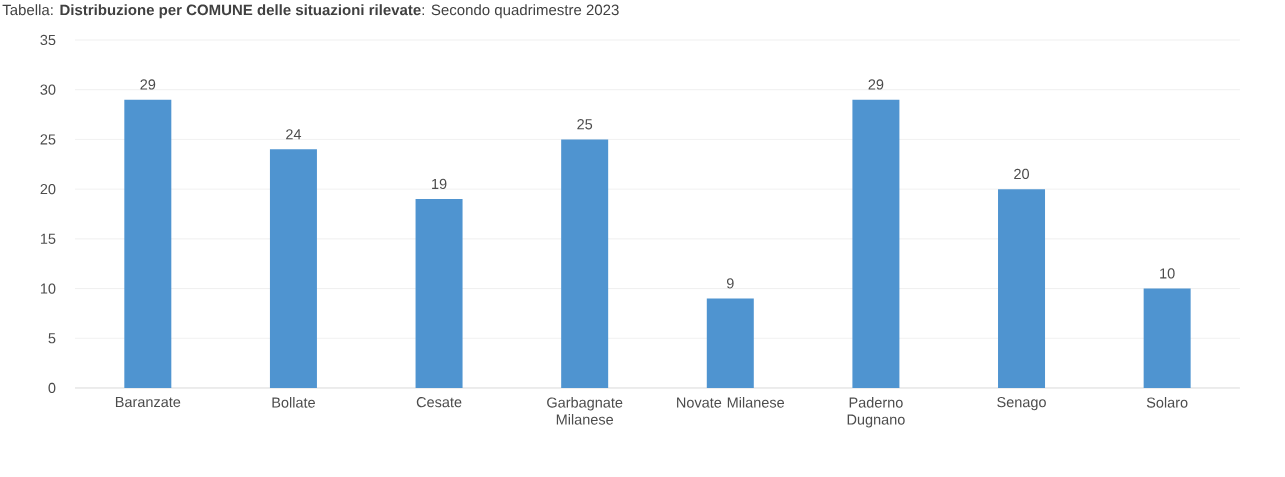  Describe the element at coordinates (48, 139) in the screenshot. I see `y-tick-label: 25` at that location.